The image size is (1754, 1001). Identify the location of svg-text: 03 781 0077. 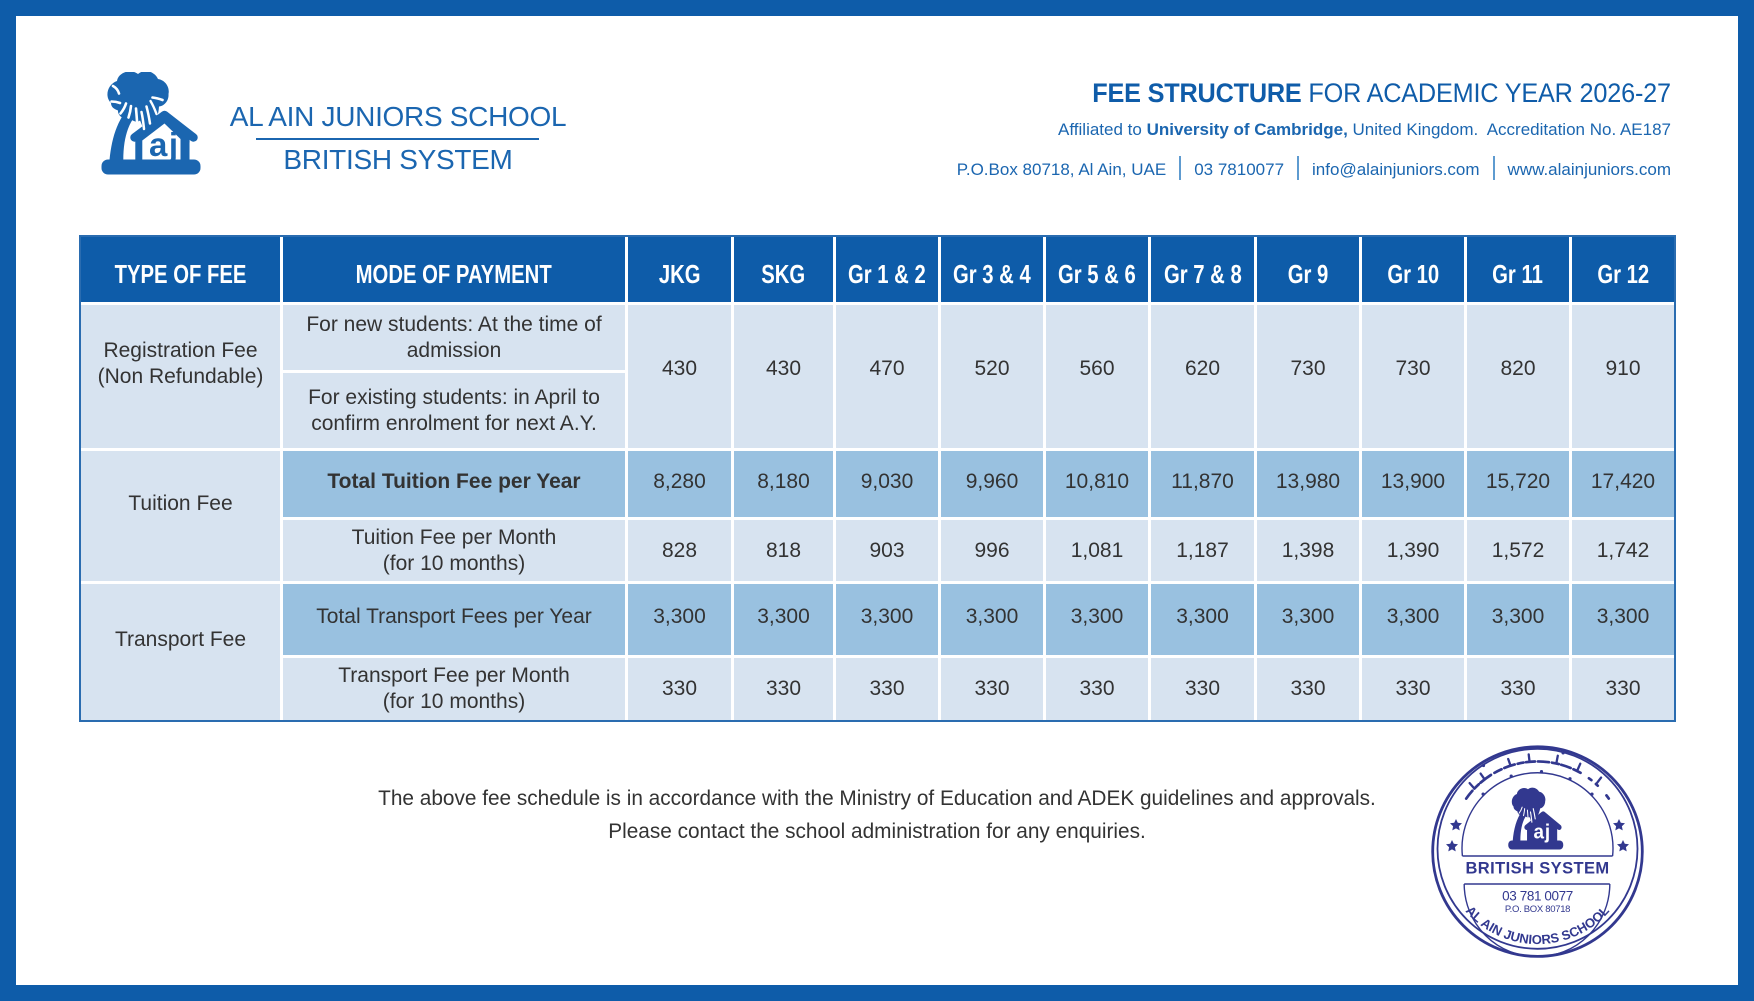
(1537, 896).